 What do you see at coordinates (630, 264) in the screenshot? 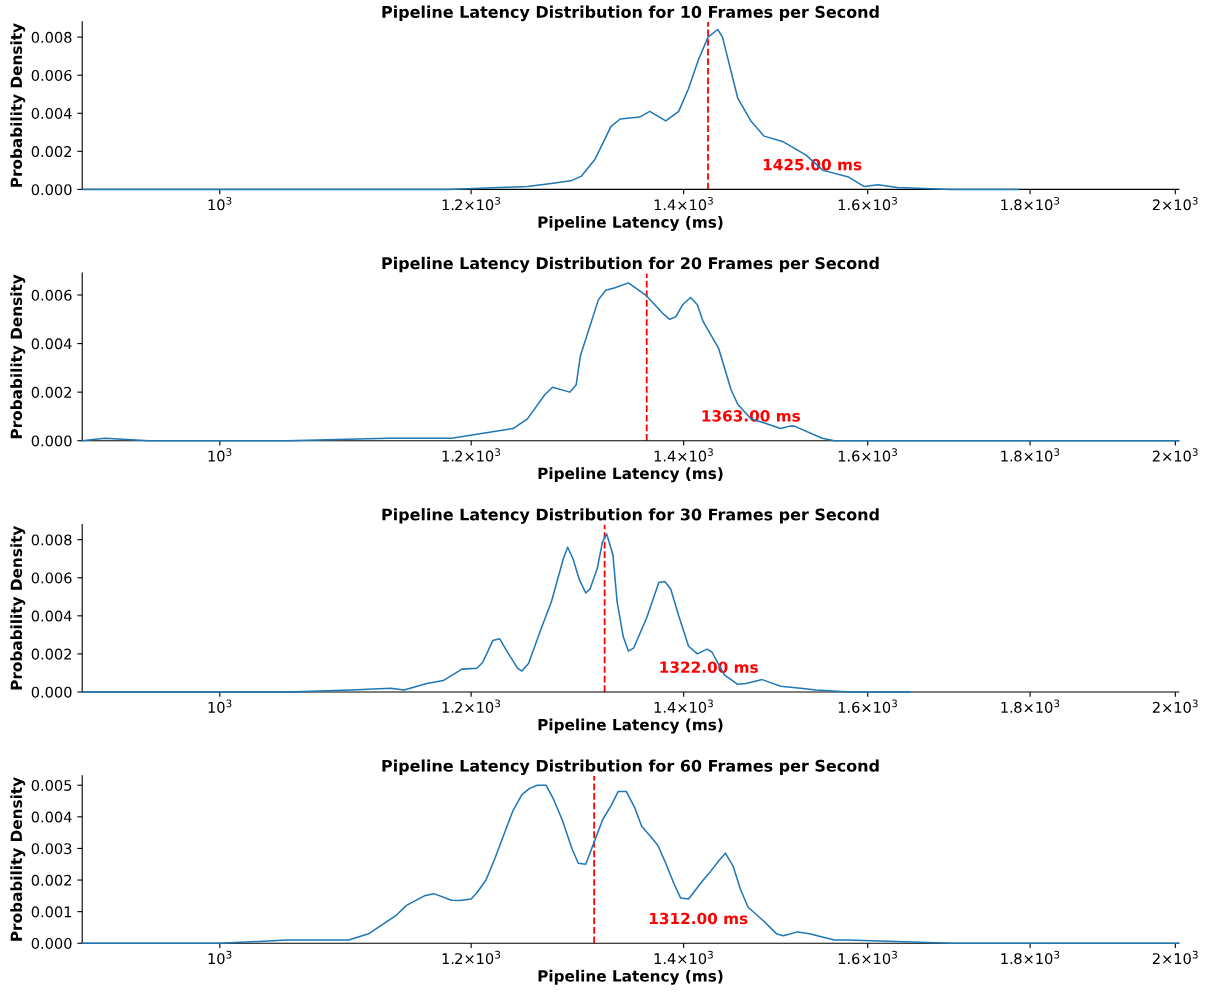
I see `chart-title: Pipeline Latency Distribution for 20 Frames per Second` at bounding box center [630, 264].